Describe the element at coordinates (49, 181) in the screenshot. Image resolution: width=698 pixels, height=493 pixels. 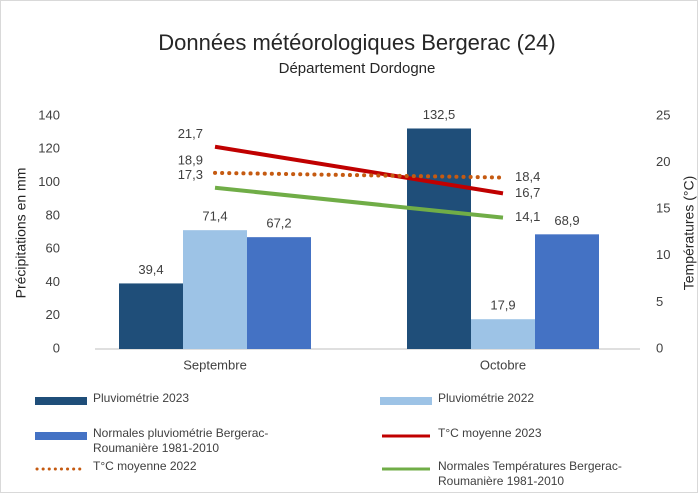
I see `y-tick-label: 100` at that location.